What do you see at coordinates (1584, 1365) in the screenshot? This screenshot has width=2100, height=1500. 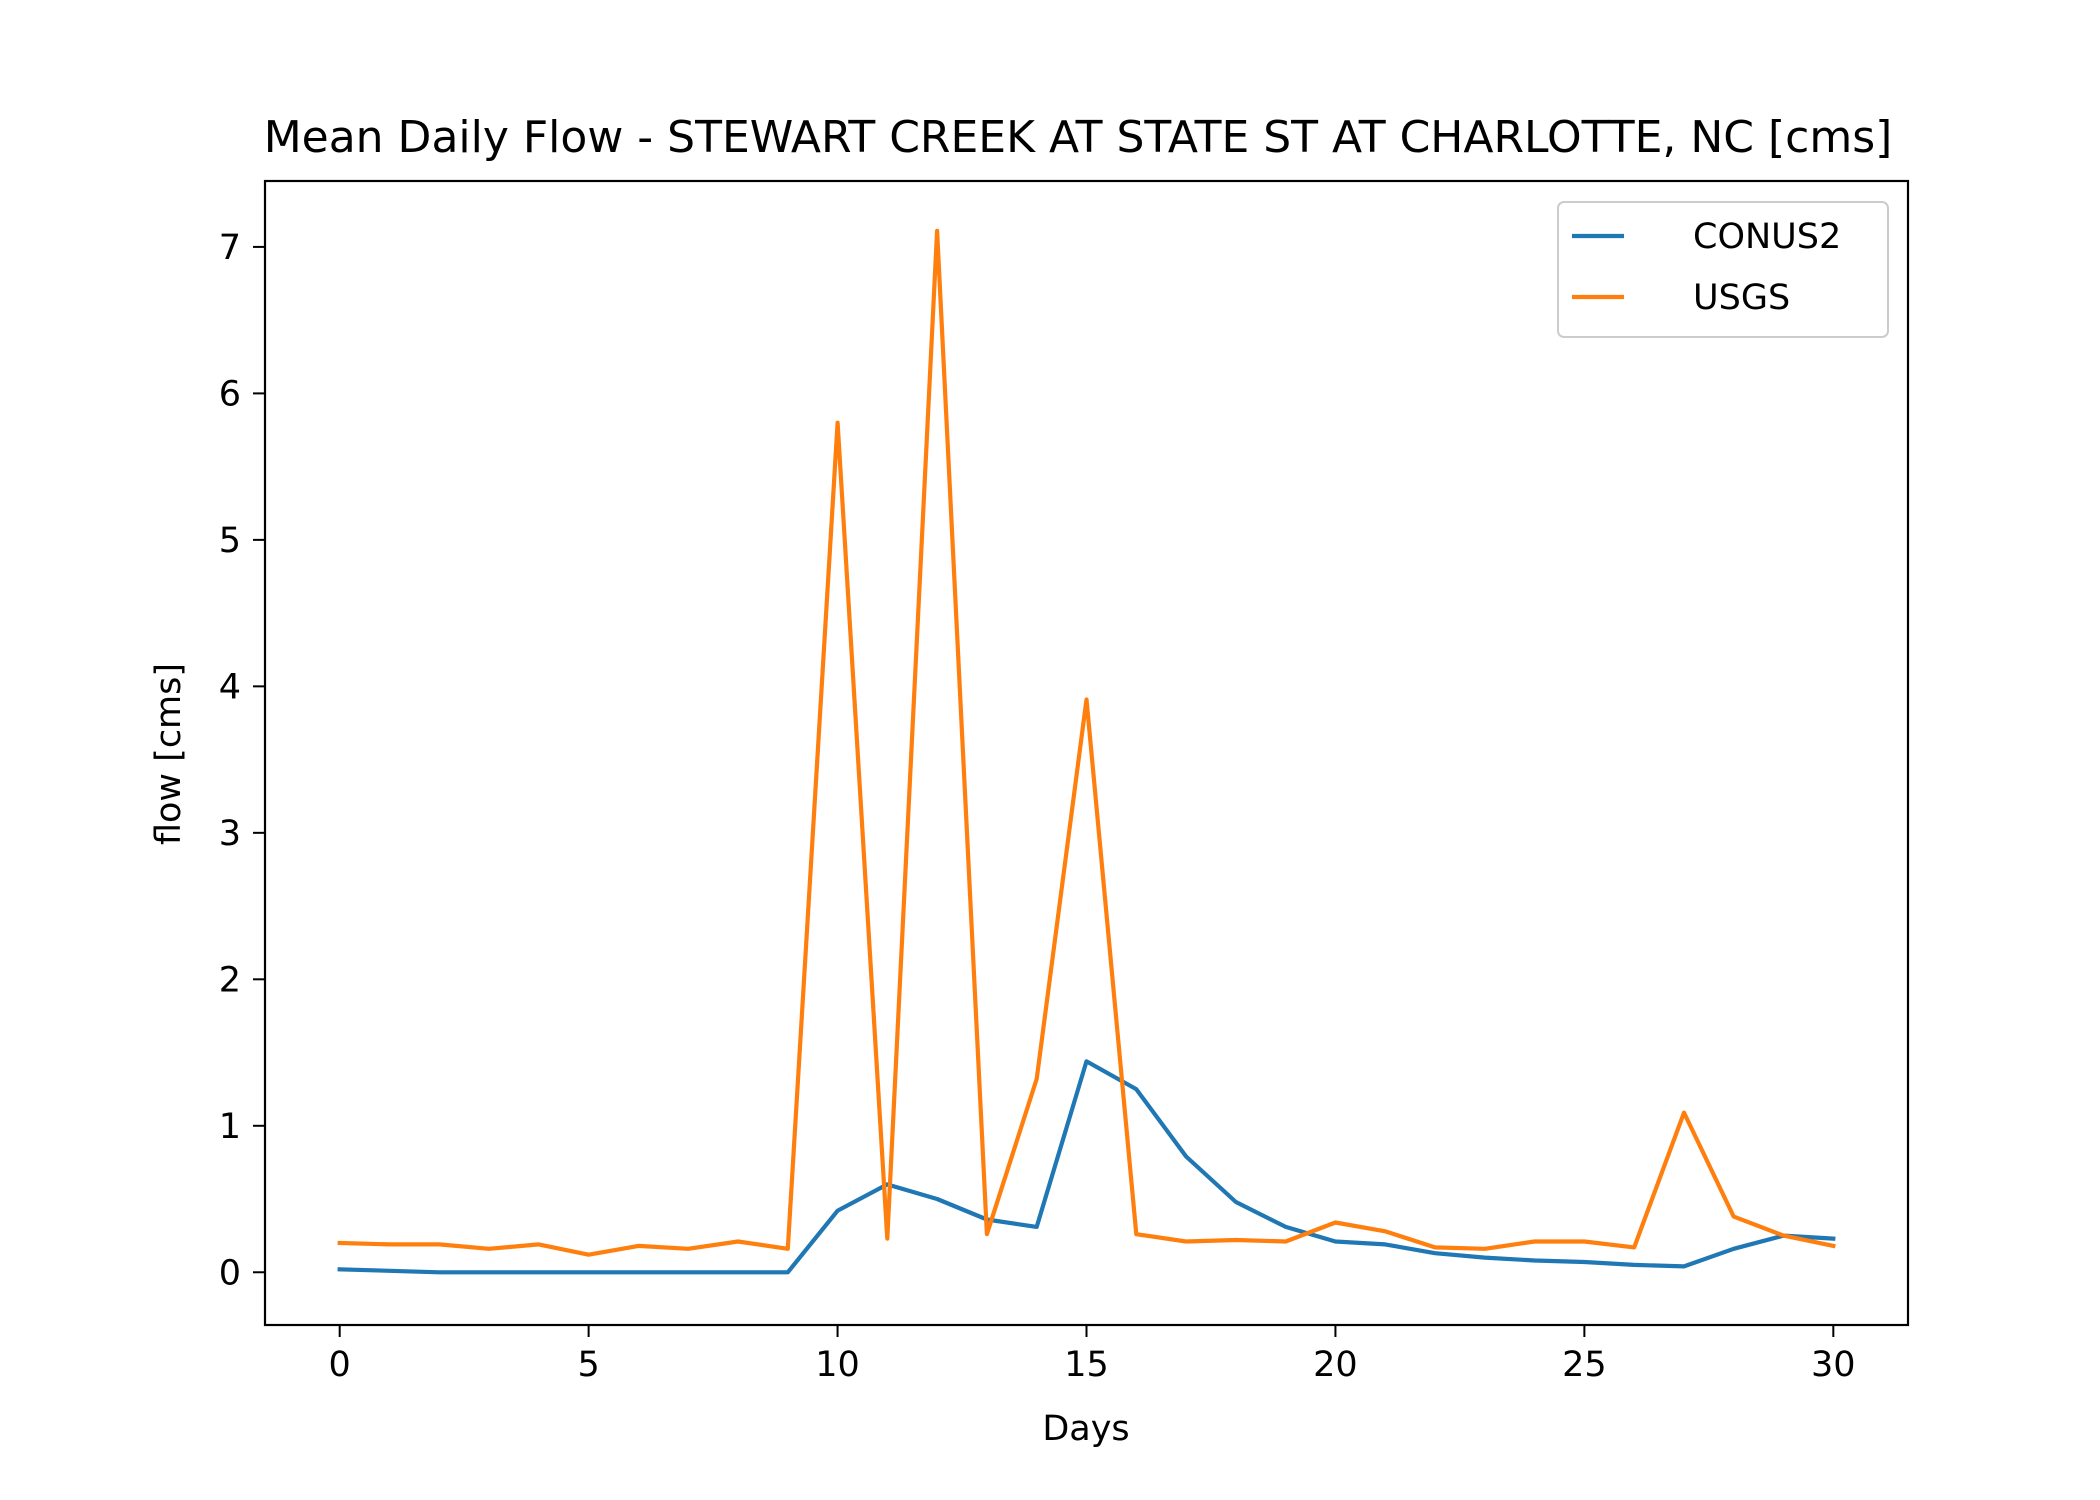 I see `x-tick-label: 25` at bounding box center [1584, 1365].